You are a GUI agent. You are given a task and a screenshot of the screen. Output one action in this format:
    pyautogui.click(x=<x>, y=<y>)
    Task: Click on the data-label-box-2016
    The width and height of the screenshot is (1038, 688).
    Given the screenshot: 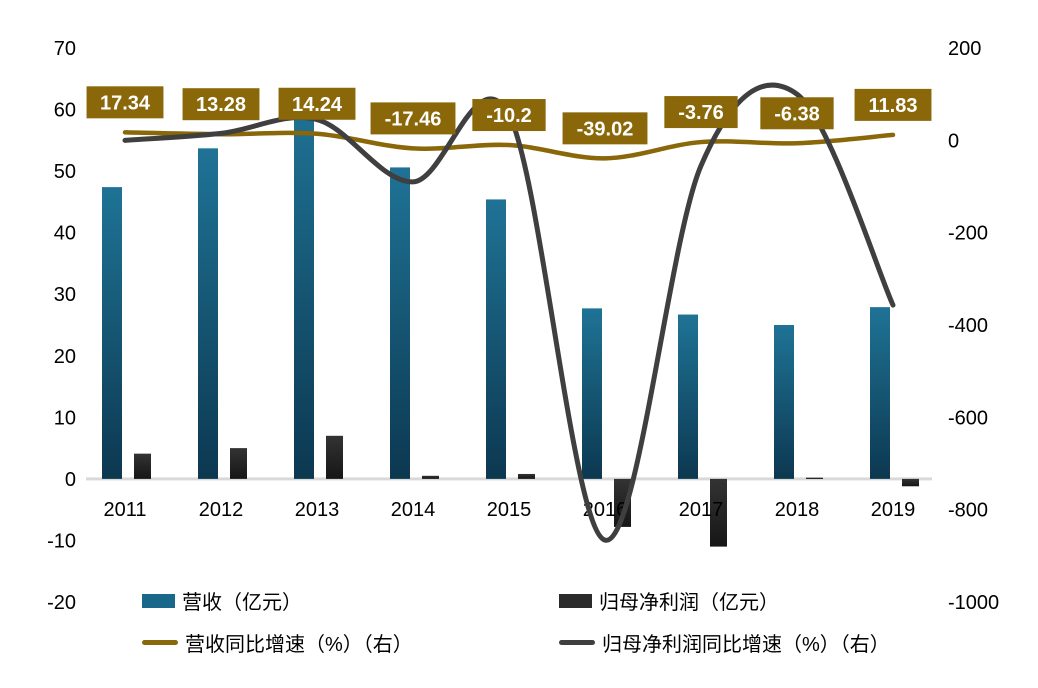 What is the action you would take?
    pyautogui.click(x=605, y=128)
    